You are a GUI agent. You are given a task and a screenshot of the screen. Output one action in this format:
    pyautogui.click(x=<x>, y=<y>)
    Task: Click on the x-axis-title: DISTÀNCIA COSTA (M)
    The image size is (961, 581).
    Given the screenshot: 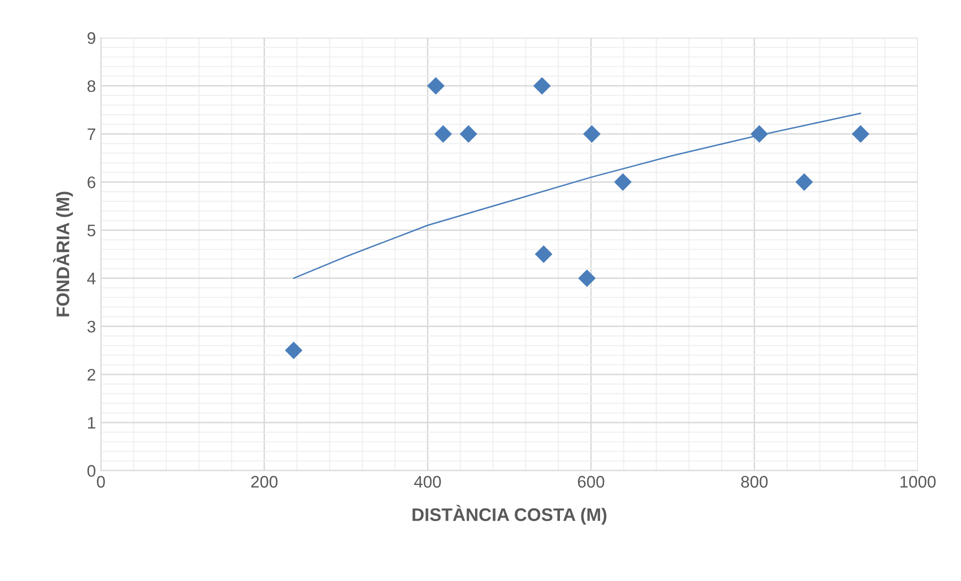 What is the action you would take?
    pyautogui.click(x=509, y=514)
    